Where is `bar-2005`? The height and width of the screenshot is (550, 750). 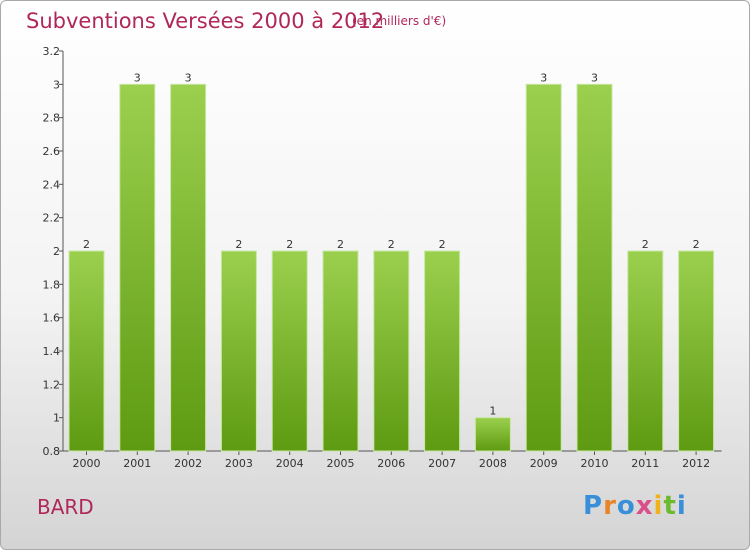
bar-2005 is located at coordinates (340, 351).